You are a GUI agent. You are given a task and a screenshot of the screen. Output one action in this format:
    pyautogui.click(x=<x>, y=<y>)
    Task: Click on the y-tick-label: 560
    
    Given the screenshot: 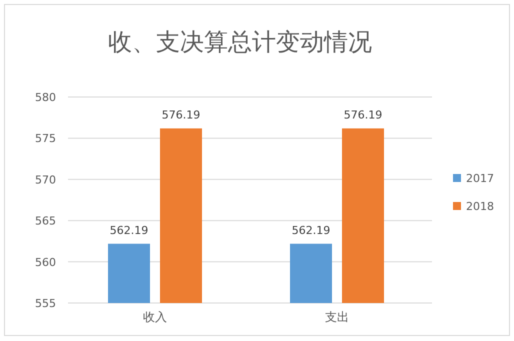 What is the action you would take?
    pyautogui.click(x=45, y=262)
    